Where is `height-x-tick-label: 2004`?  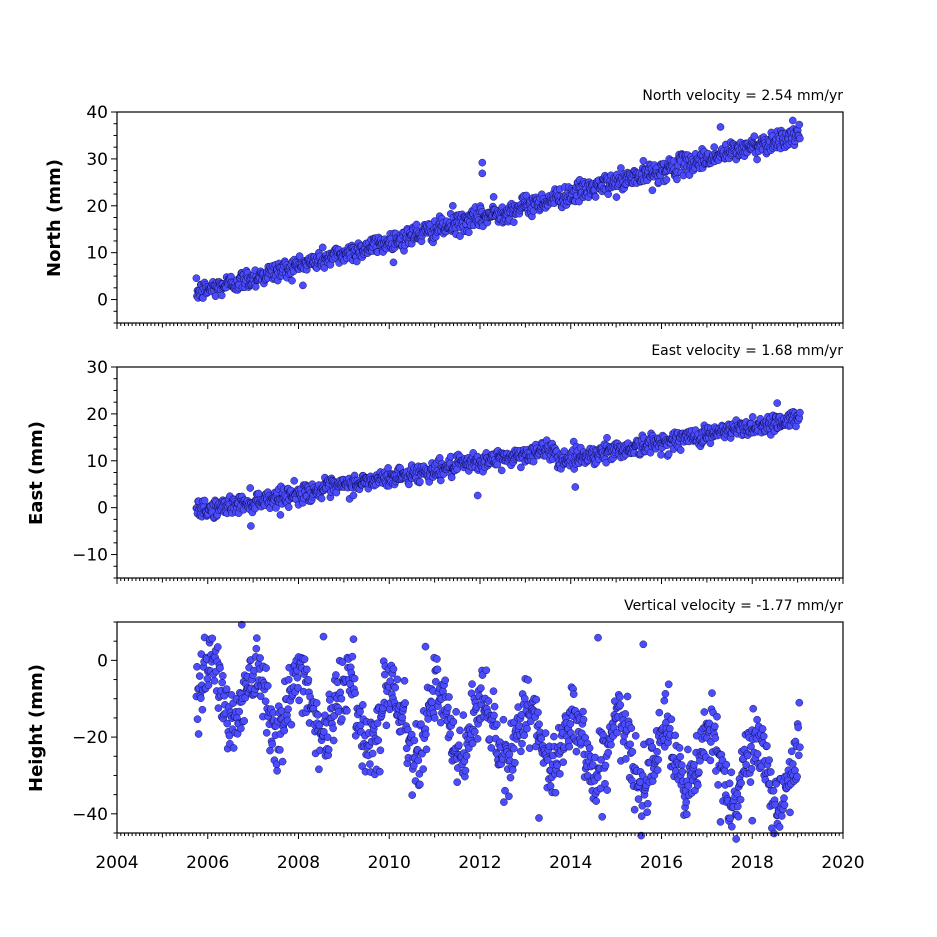 height-x-tick-label: 2004 is located at coordinates (116, 863).